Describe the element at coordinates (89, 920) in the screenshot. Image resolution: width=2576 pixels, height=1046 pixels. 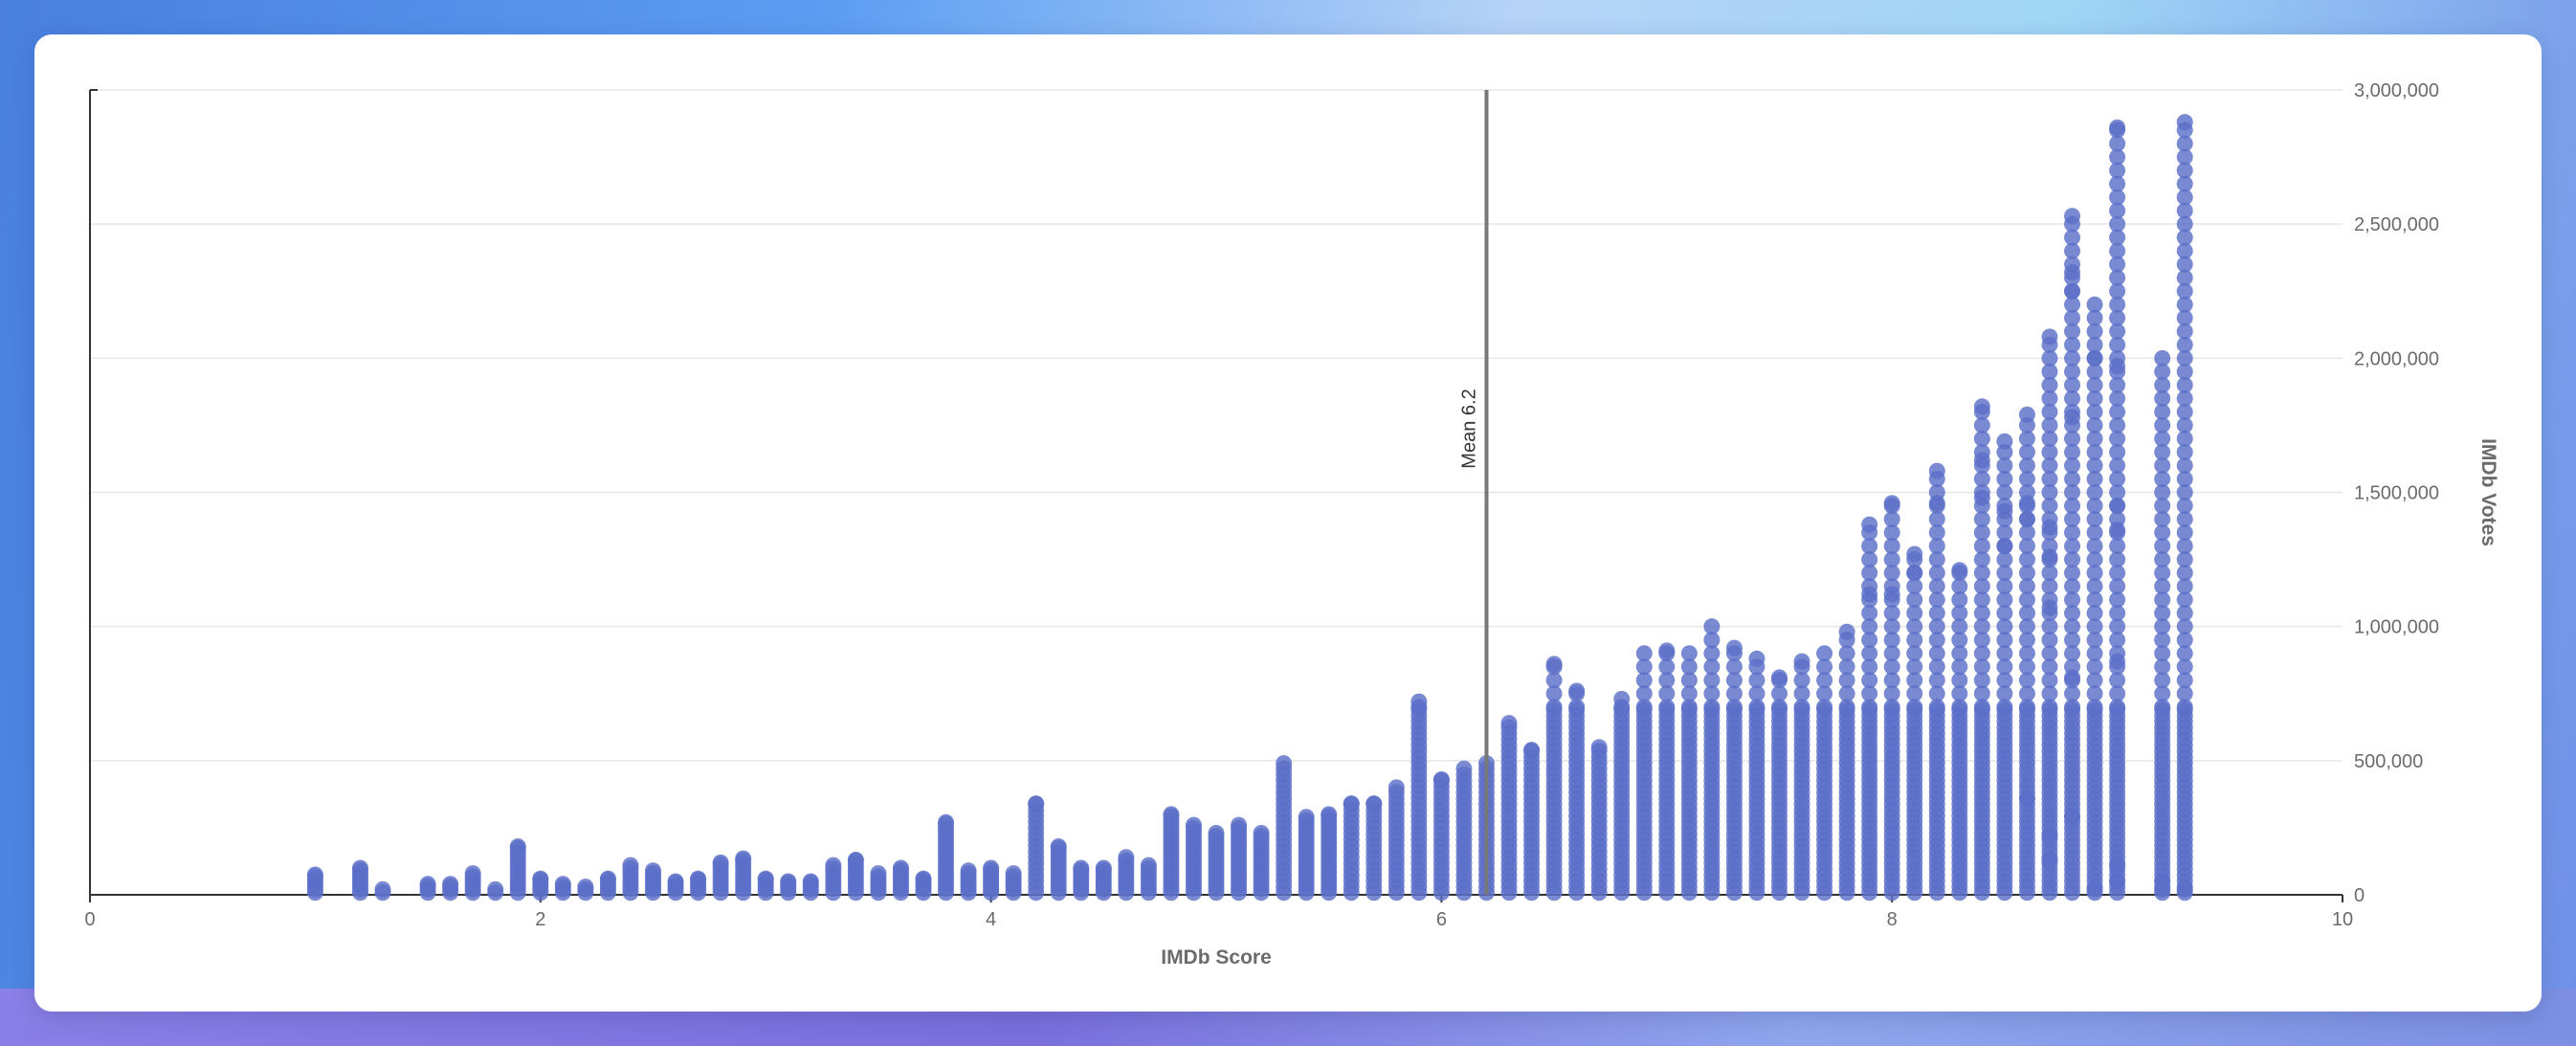
I see `x-tick-label: 0` at that location.